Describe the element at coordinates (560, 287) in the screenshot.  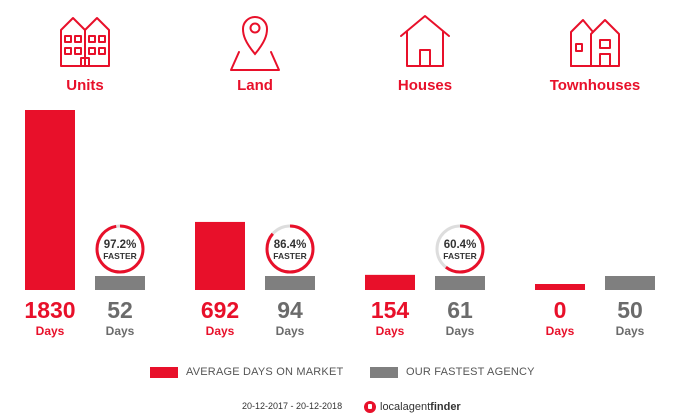
I see `bar-average-townhouses` at that location.